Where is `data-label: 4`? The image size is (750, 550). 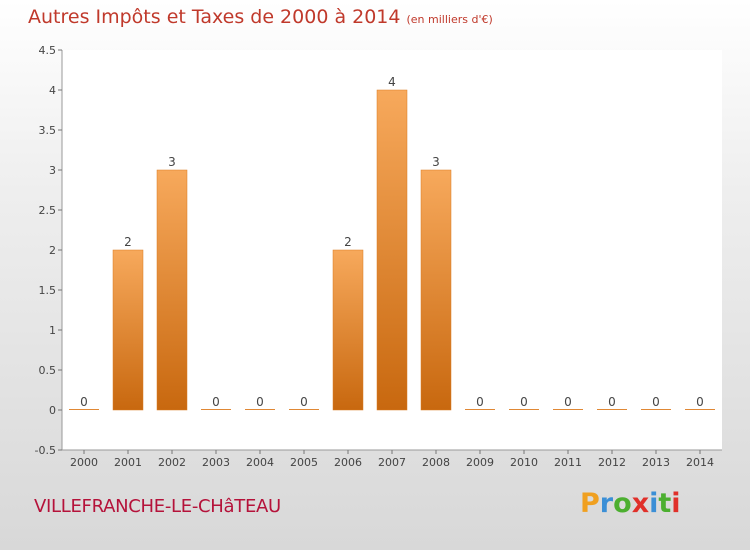 data-label: 4 is located at coordinates (392, 82).